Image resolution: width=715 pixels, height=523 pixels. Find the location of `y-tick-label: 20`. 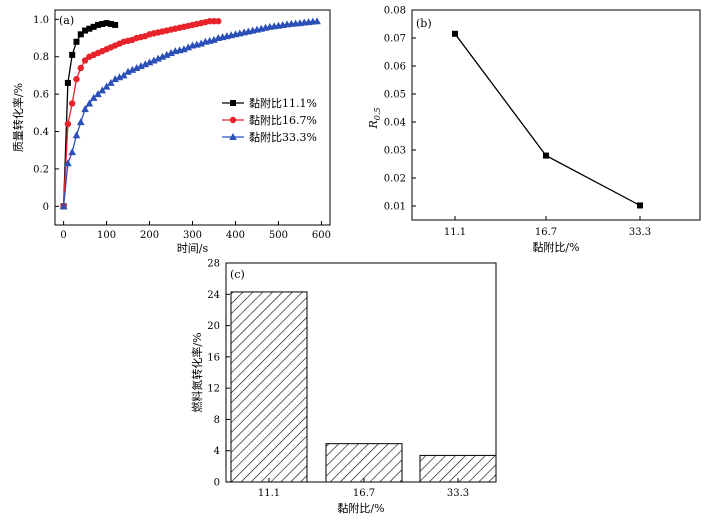

y-tick-label: 20 is located at coordinates (213, 326).